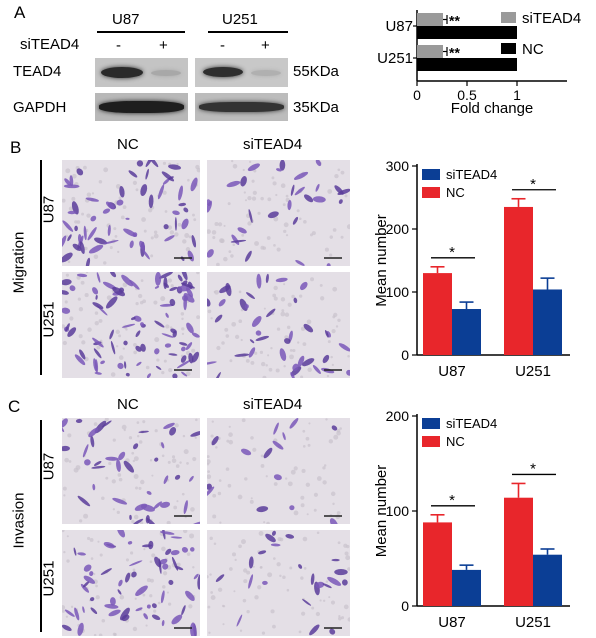 Image resolution: width=596 pixels, height=638 pixels. I want to click on tick-label-y-c-1: 100, so click(398, 511).